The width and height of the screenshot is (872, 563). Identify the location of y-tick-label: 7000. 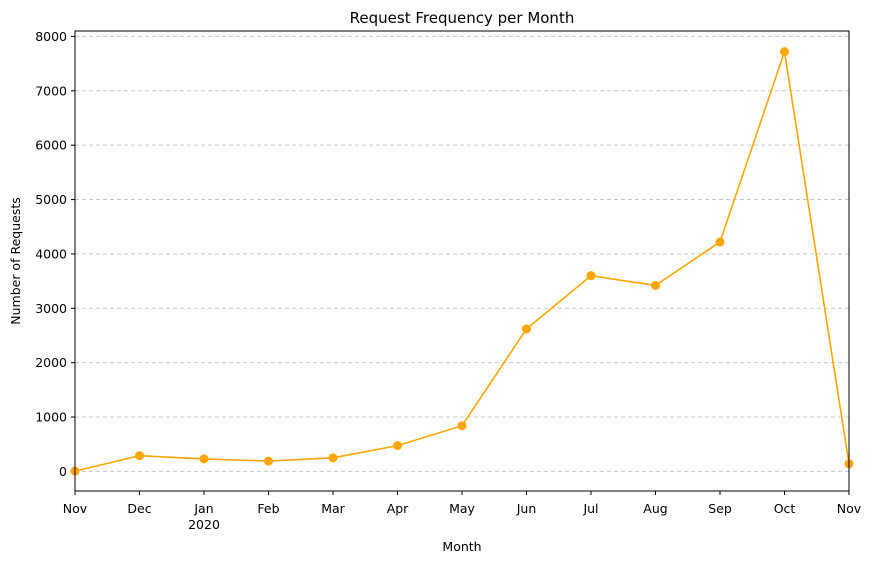
(51, 90).